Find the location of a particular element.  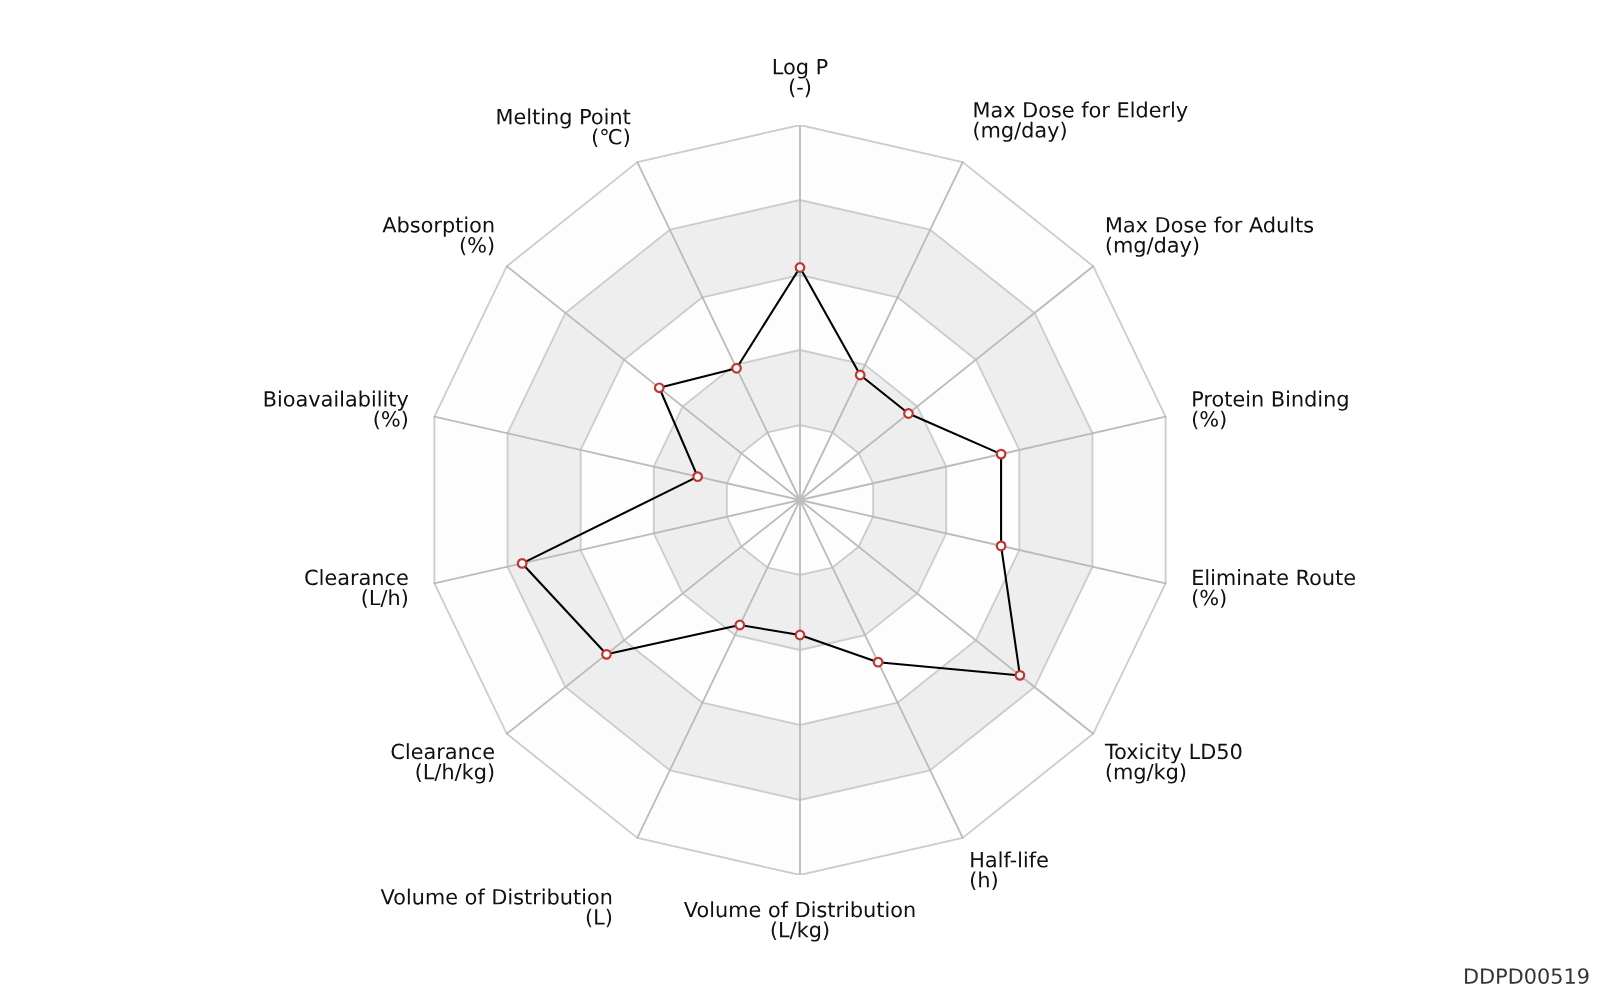

spoke-label: Clearance (L/h) is located at coordinates (356, 588).